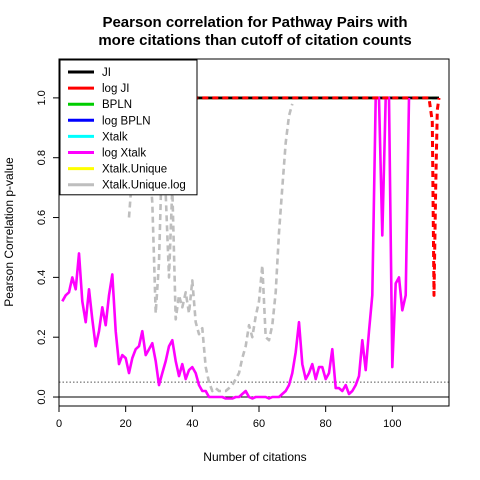 The height and width of the screenshot is (480, 480). What do you see at coordinates (392, 424) in the screenshot?
I see `x-tick-label: 100` at bounding box center [392, 424].